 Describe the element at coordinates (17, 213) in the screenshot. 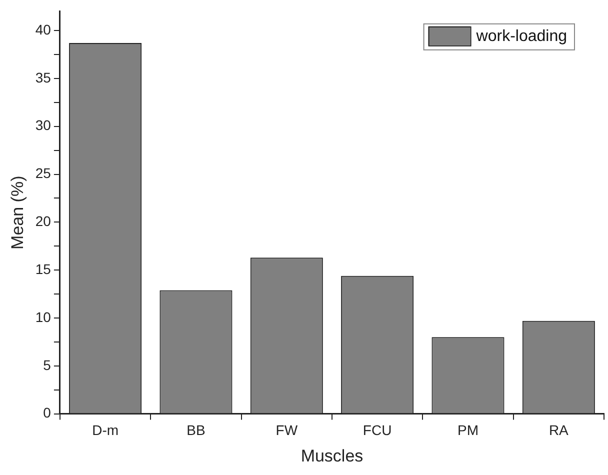

I see `y-axis-title: Mean (%)` at that location.